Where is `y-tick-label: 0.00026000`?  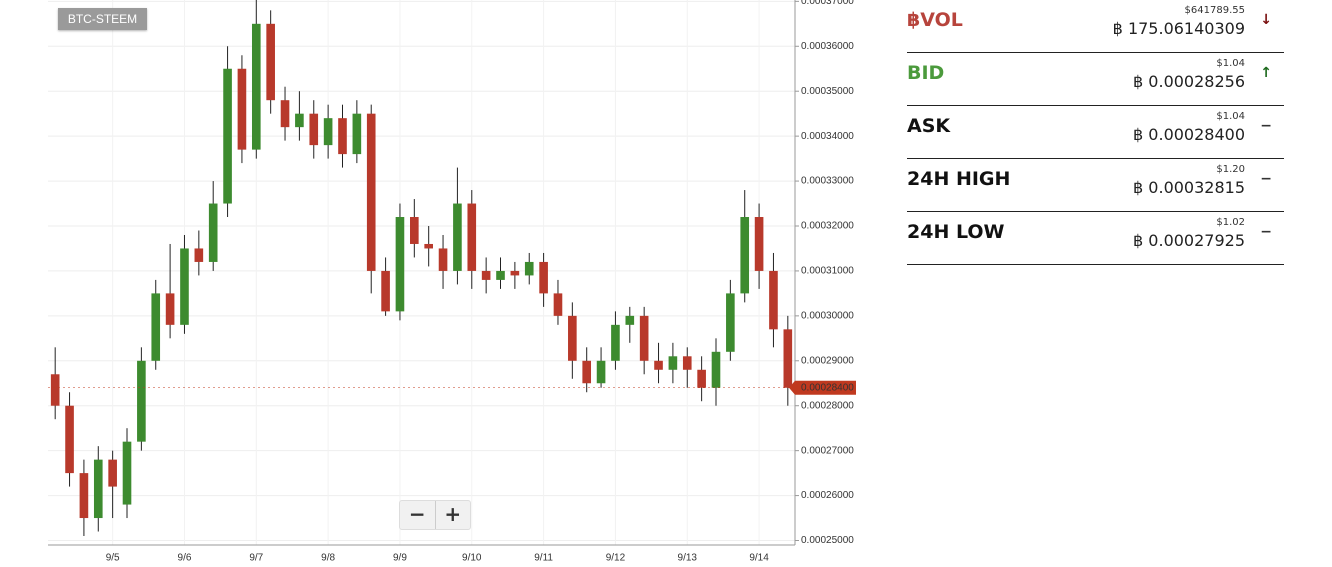
y-tick-label: 0.00026000 is located at coordinates (827, 495).